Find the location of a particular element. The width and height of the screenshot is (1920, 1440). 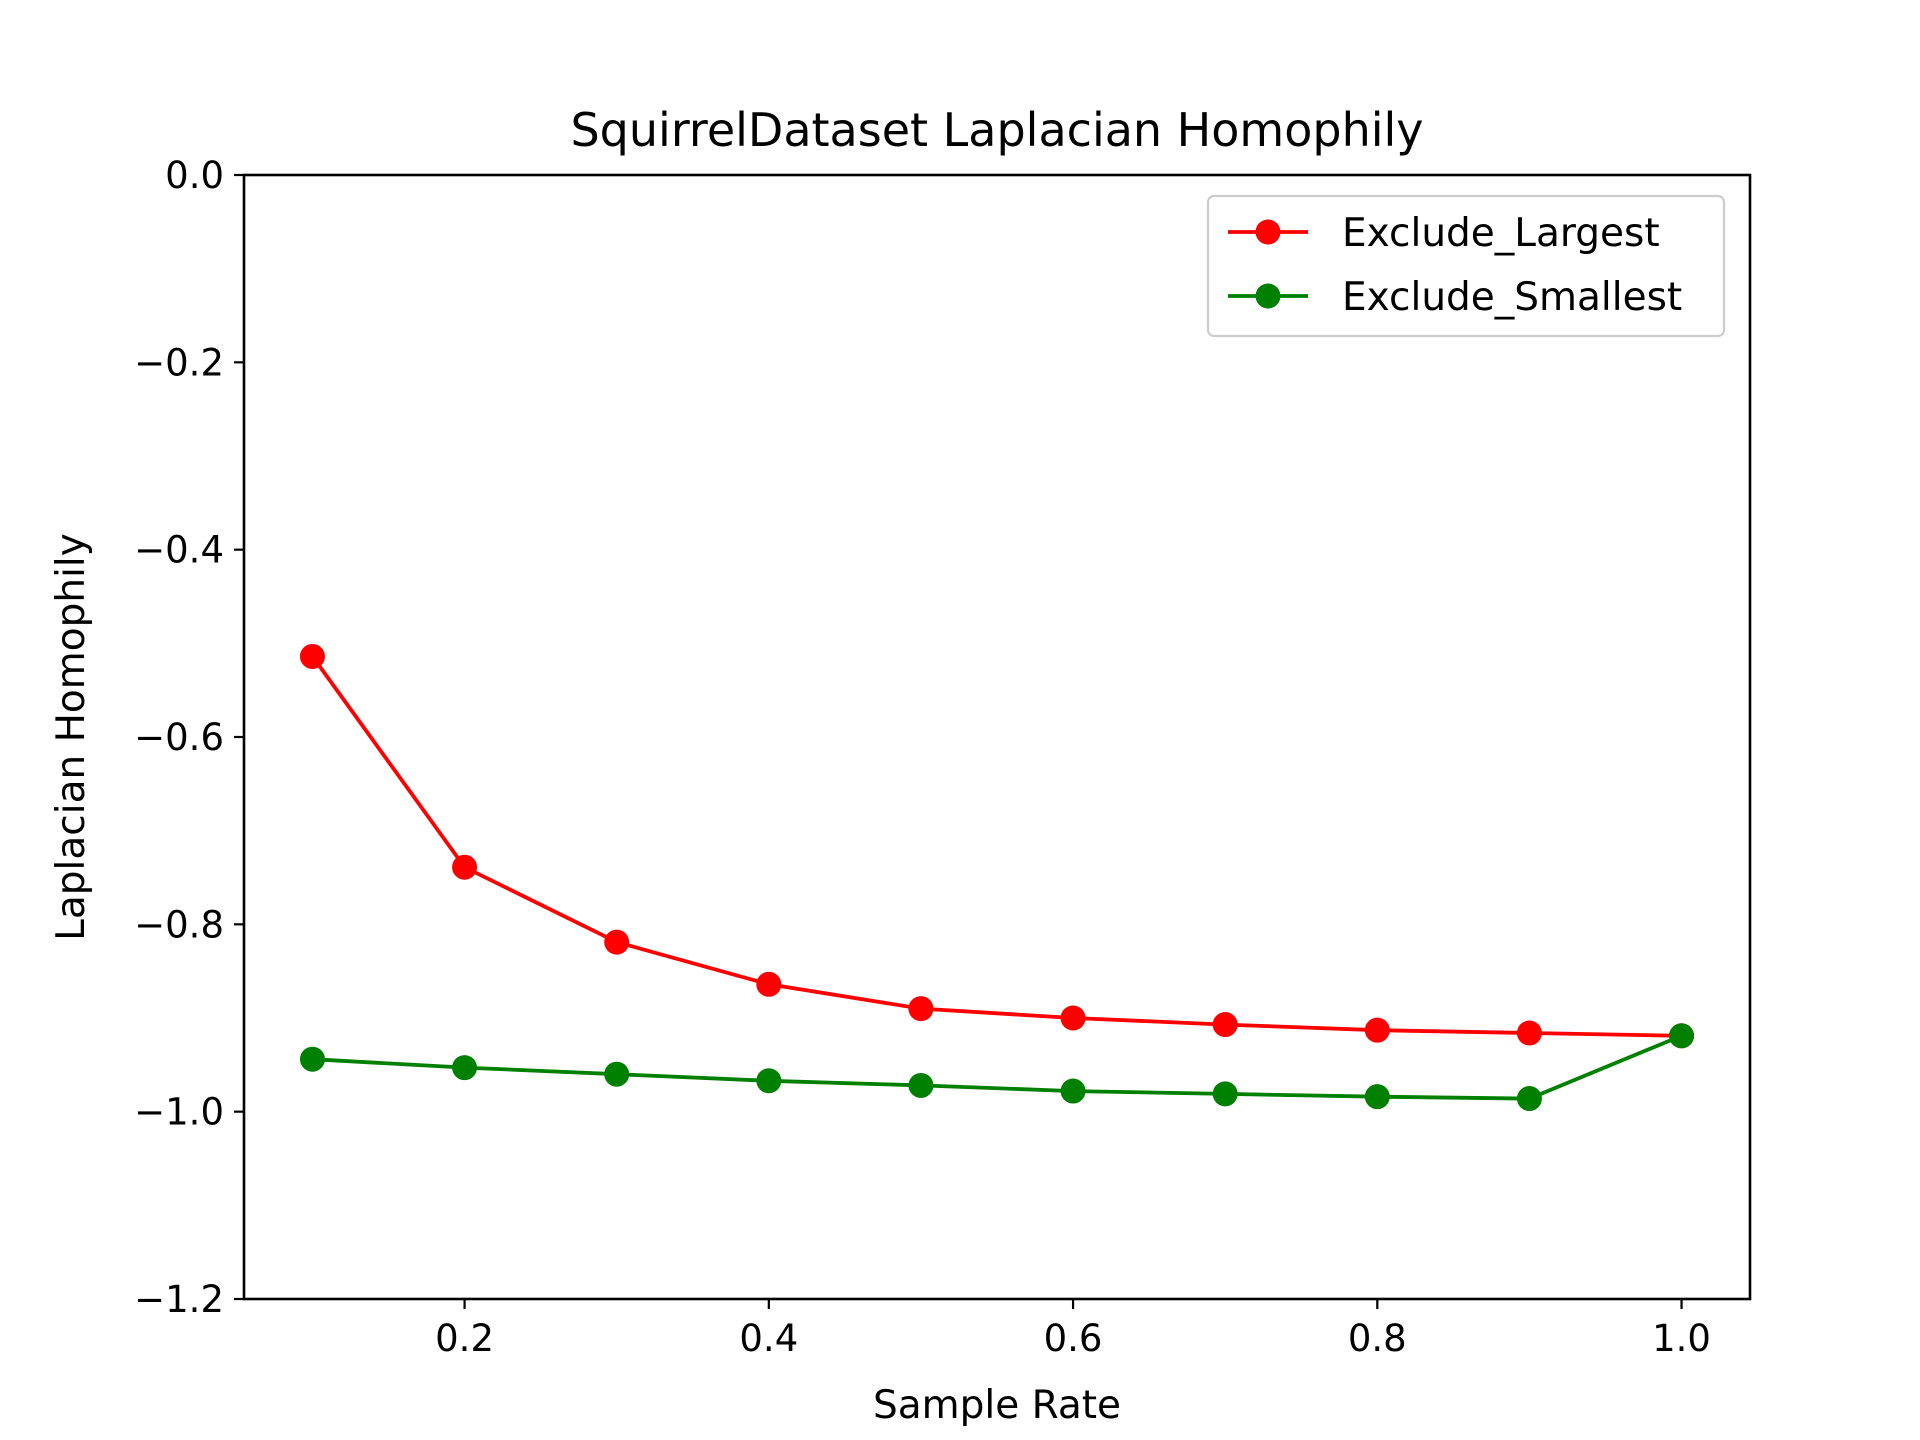

legend-box is located at coordinates (1466, 266).